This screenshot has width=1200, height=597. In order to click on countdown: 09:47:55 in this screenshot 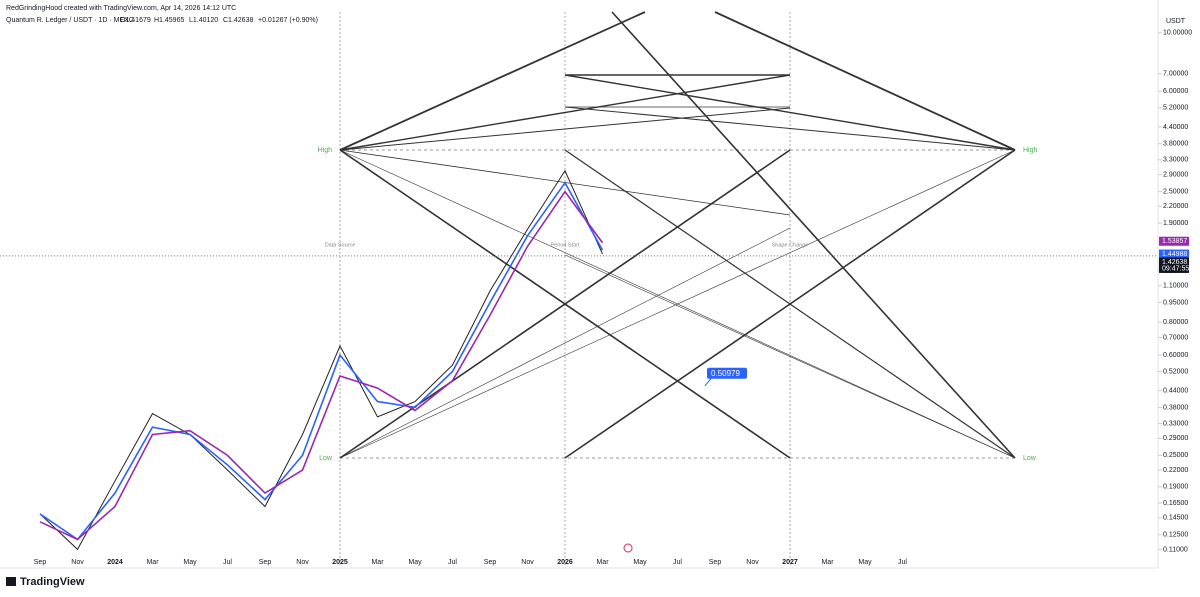, I will do `click(1175, 268)`.